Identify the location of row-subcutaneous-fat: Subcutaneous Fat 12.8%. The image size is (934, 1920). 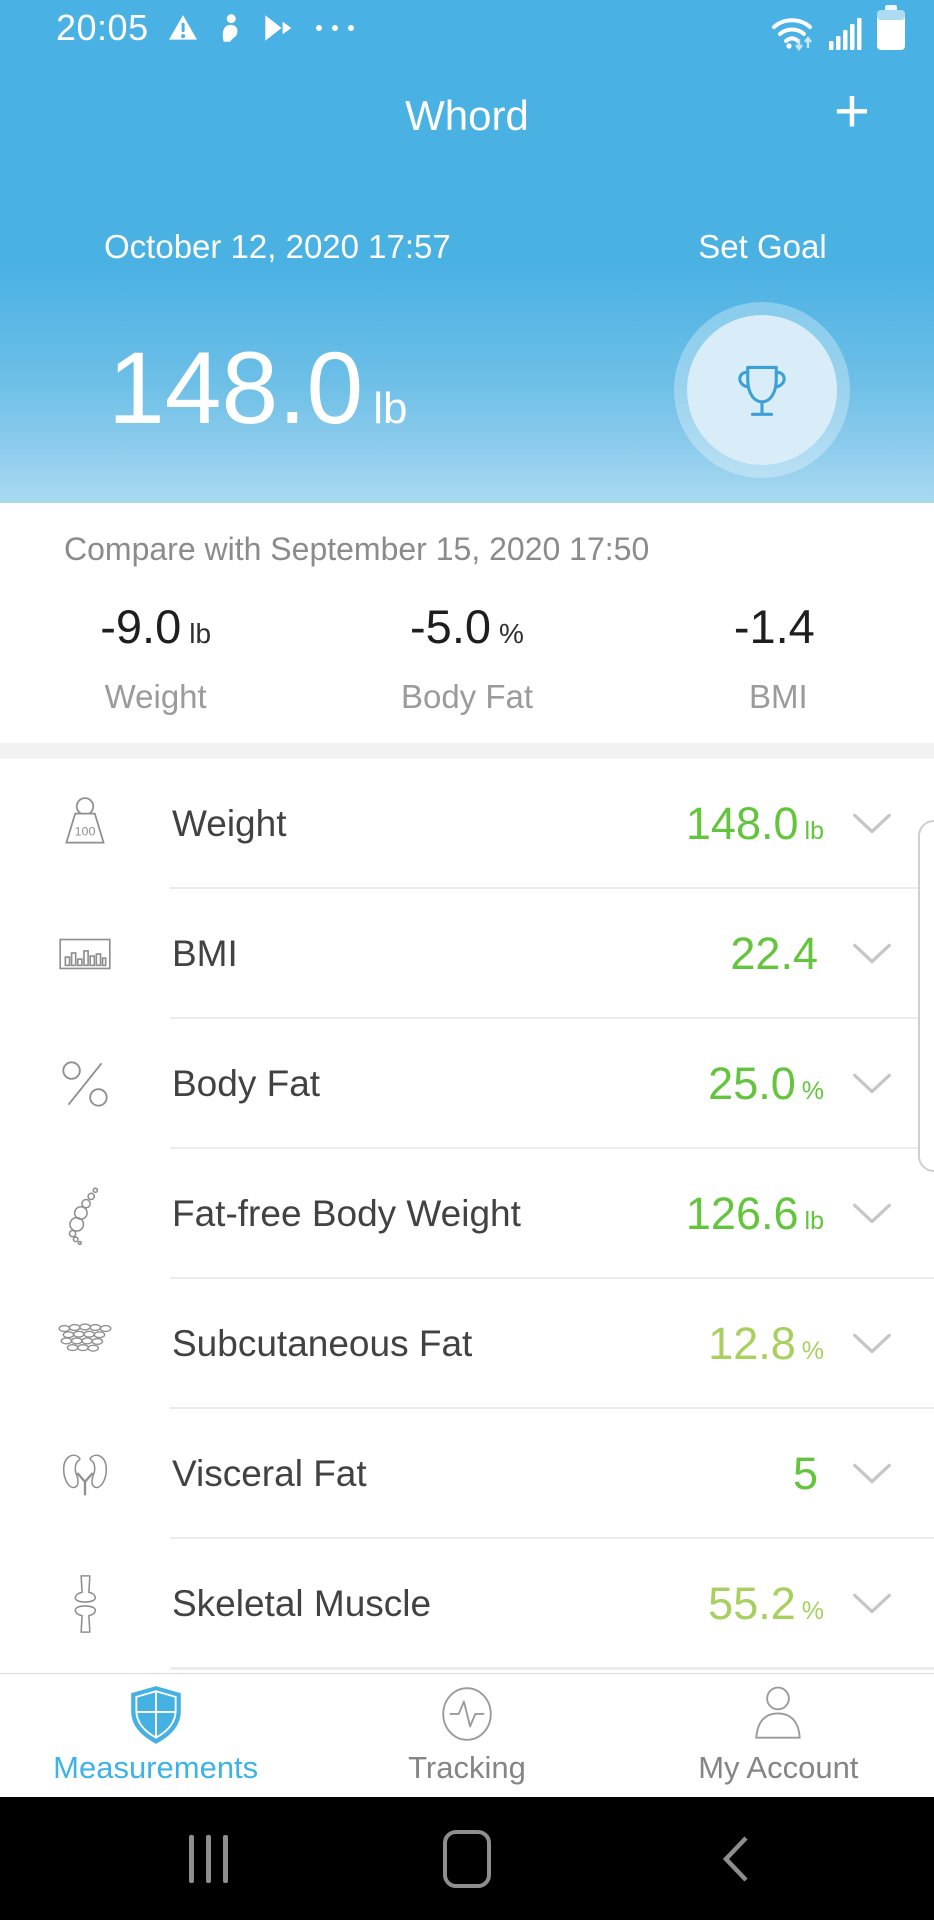
(467, 1344).